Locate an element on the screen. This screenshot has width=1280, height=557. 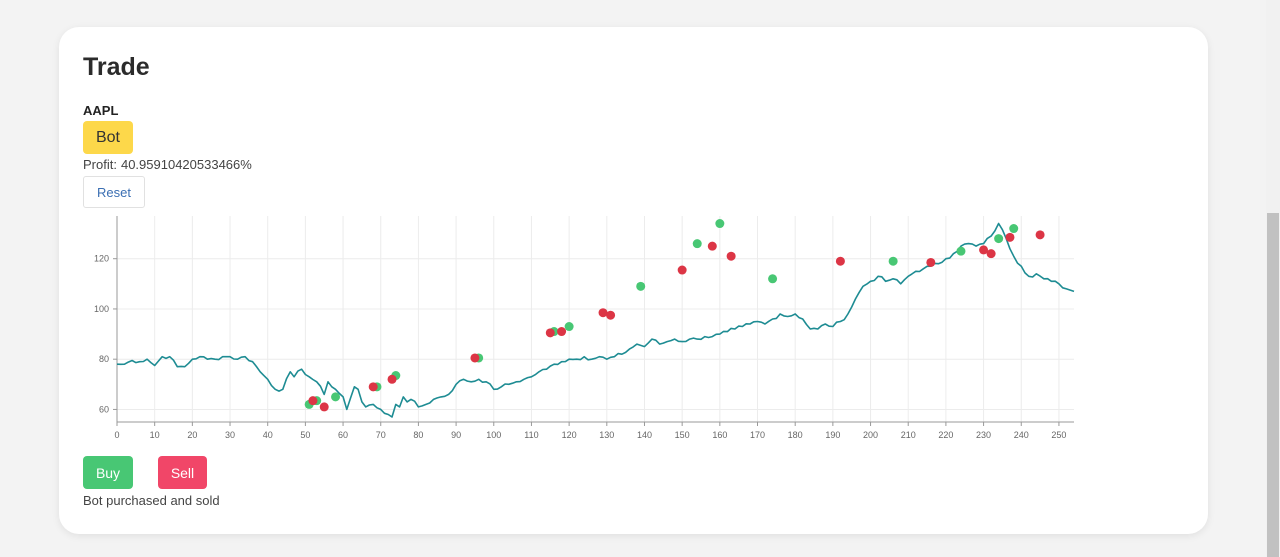
x-tick-label: 60 is located at coordinates (343, 435).